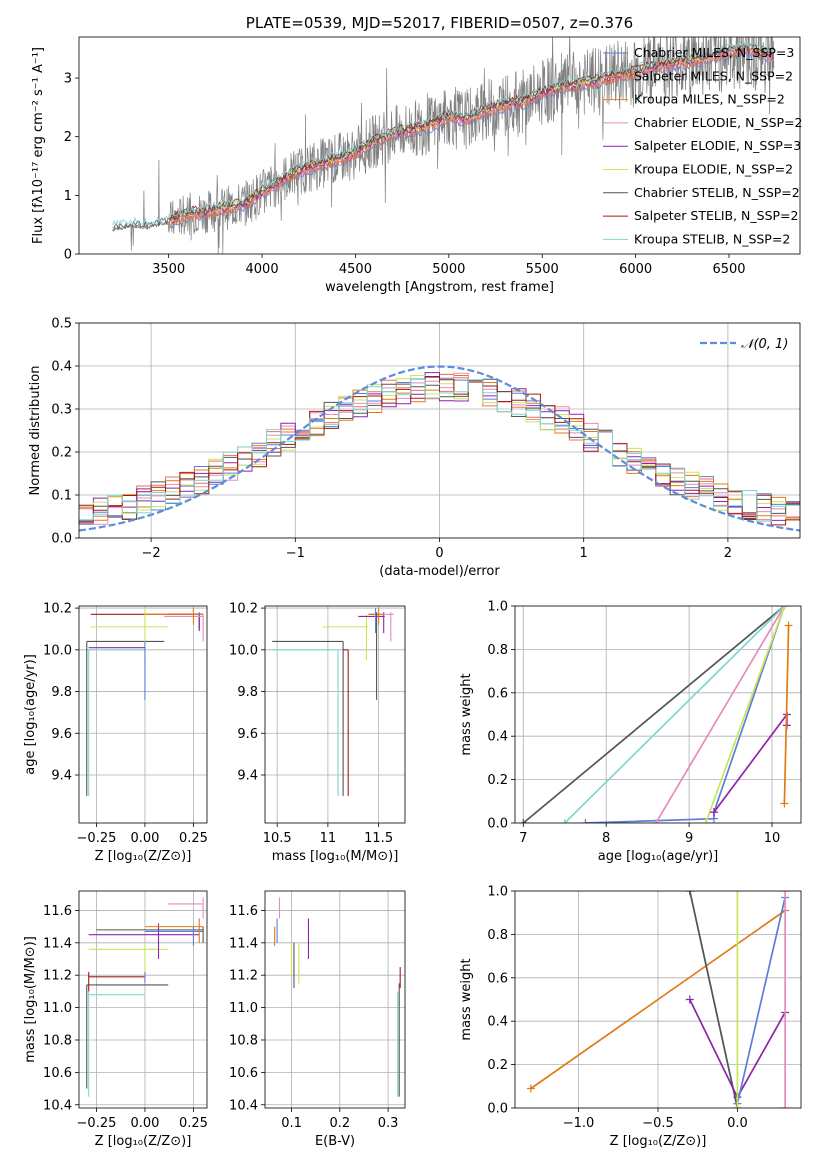  Describe the element at coordinates (579, 1123) in the screenshot. I see `x-tick-label: −1.0` at that location.